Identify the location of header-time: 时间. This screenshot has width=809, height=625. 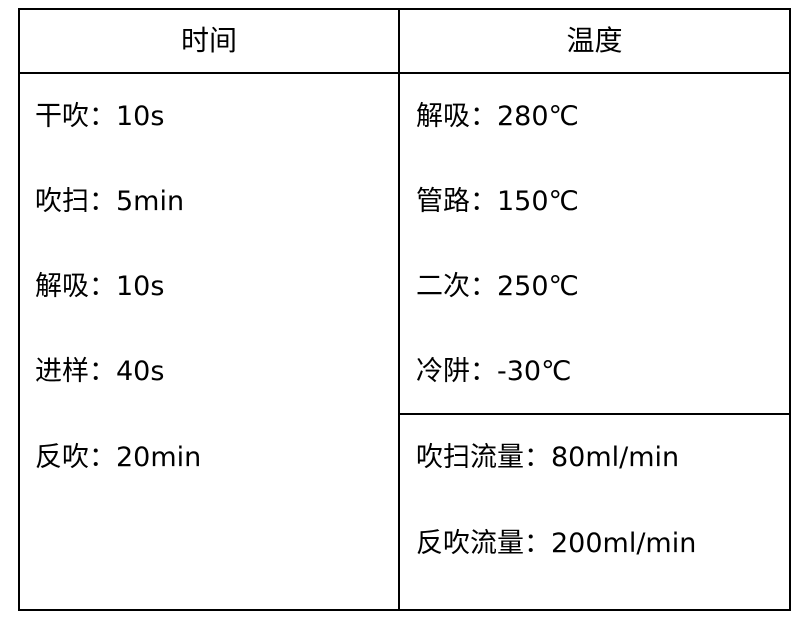
(208, 40).